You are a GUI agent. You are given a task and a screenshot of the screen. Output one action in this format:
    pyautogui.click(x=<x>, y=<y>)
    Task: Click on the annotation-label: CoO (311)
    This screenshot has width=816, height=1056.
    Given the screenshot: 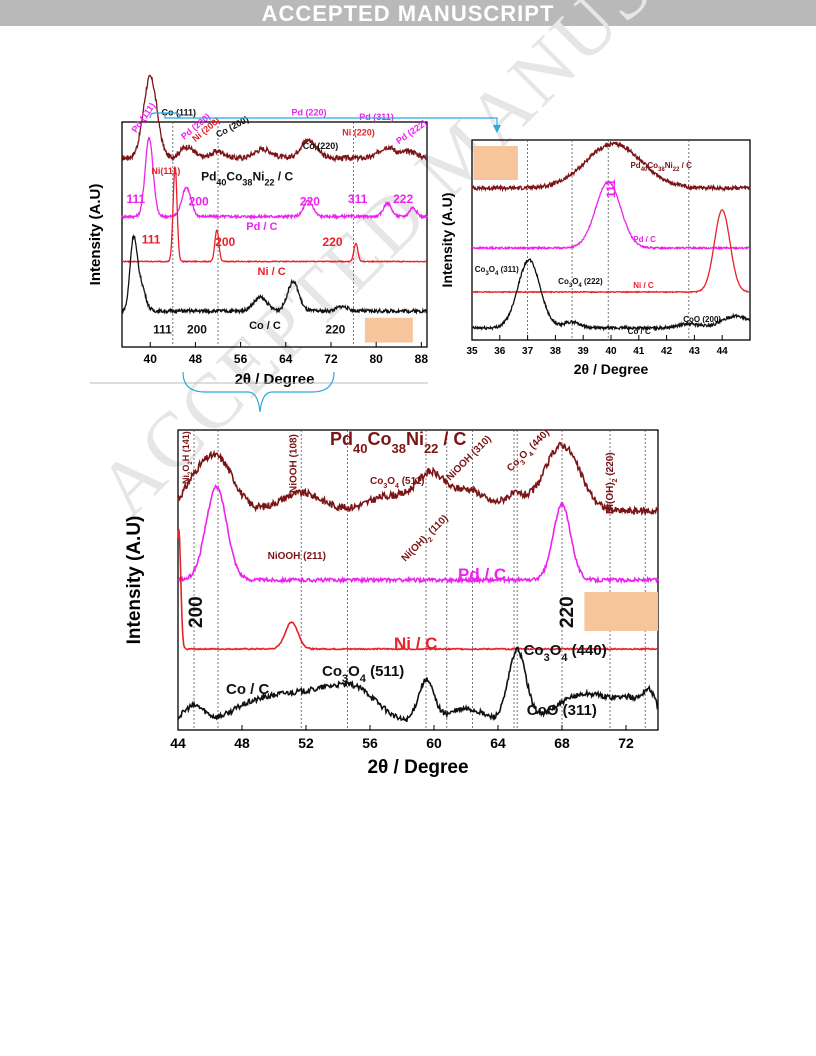 What is the action you would take?
    pyautogui.click(x=562, y=710)
    